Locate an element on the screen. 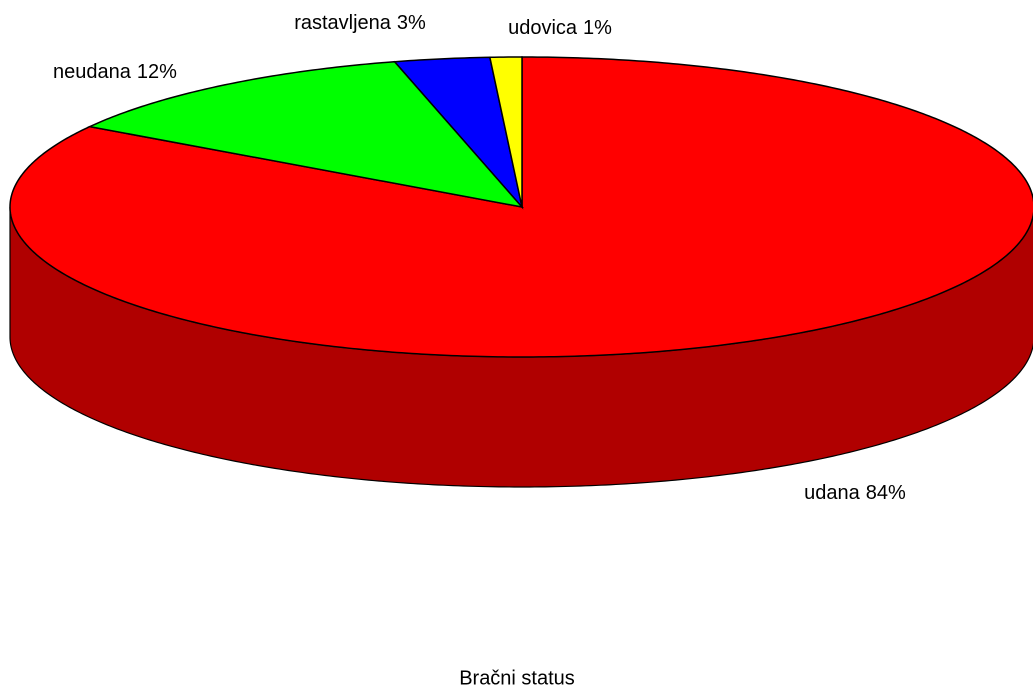  value-label: 84% is located at coordinates (886, 493).